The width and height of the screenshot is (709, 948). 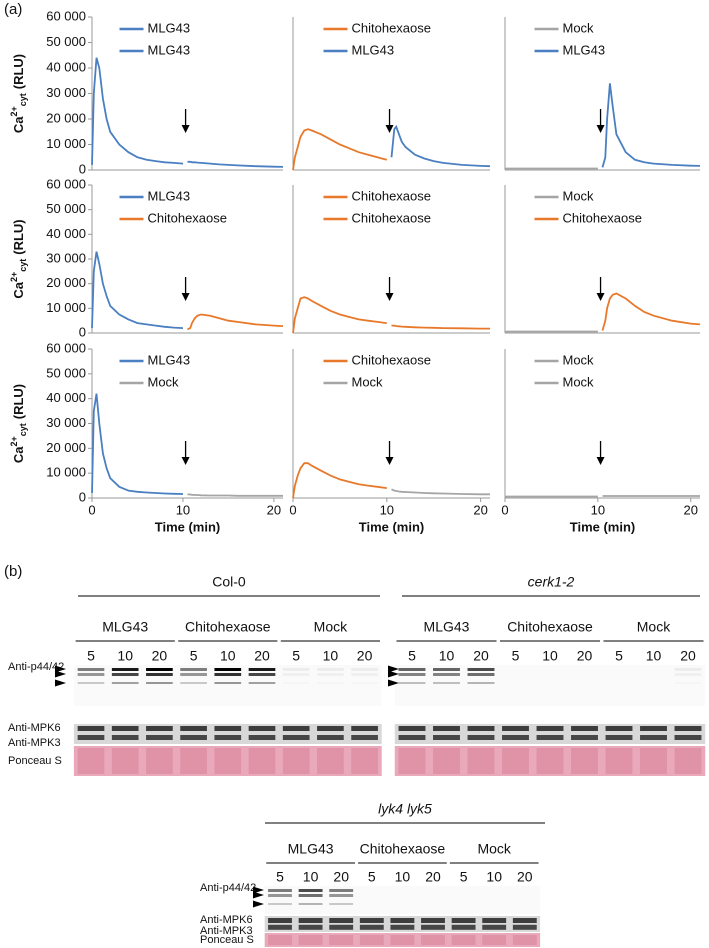 I want to click on row-label: Anti-p44/42, so click(x=36, y=667).